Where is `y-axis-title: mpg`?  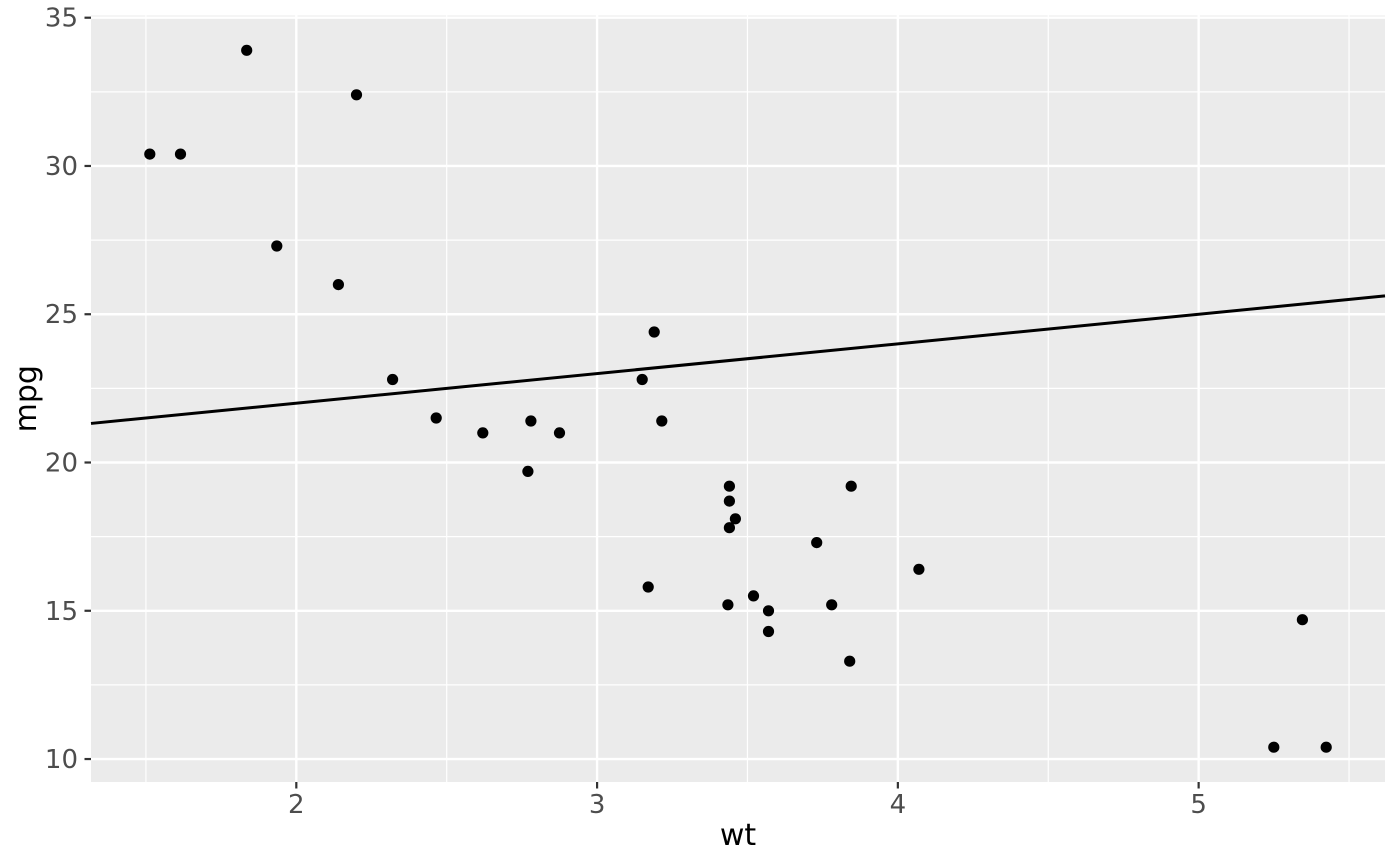 y-axis-title: mpg is located at coordinates (26, 398).